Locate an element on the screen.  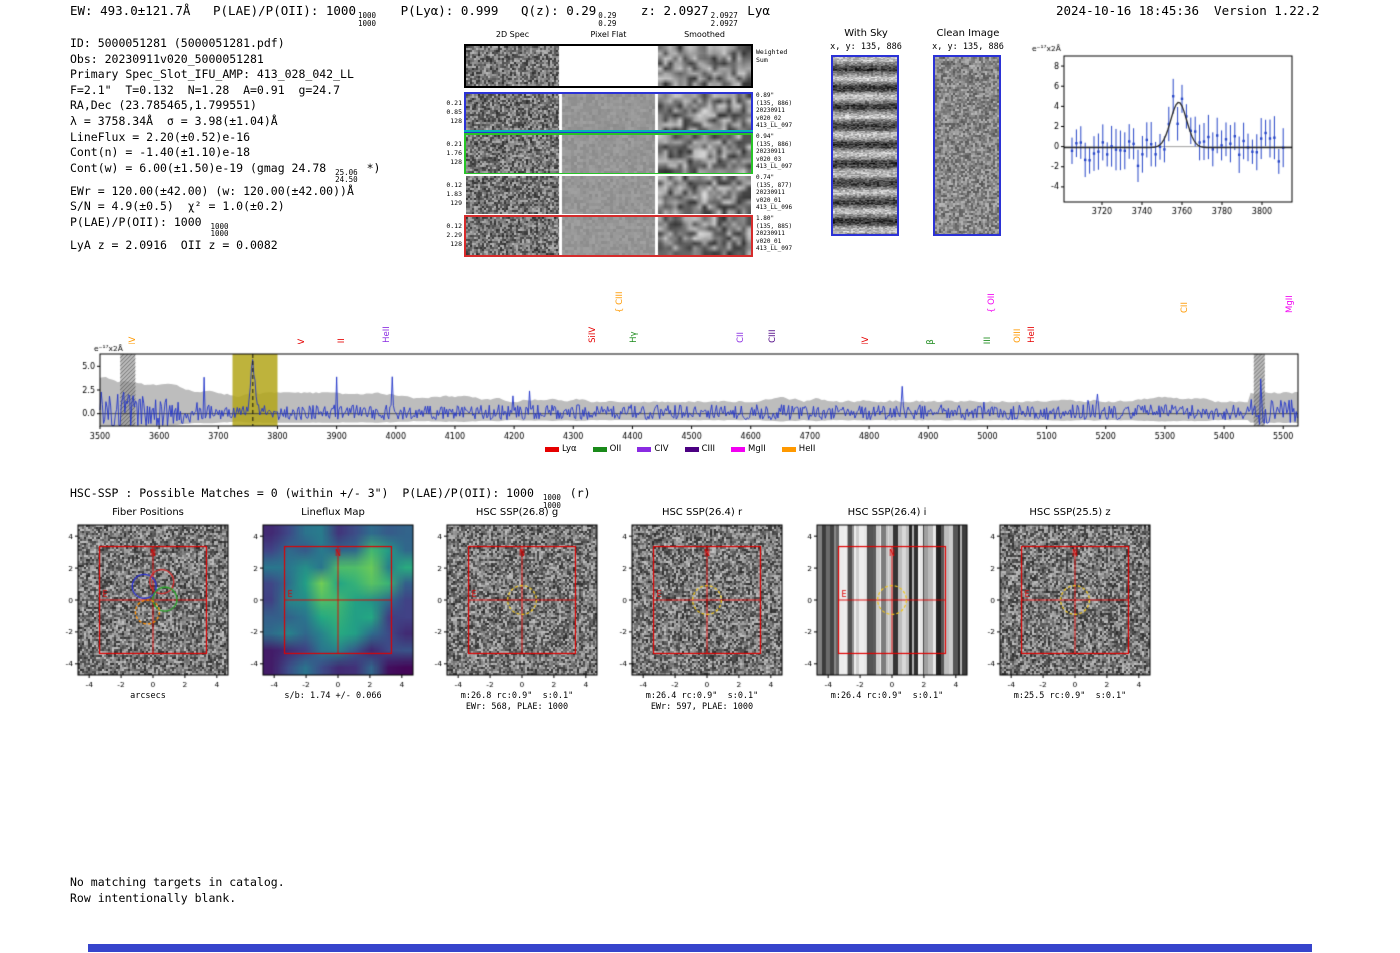
hsc-text: (r) is located at coordinates (576, 493).